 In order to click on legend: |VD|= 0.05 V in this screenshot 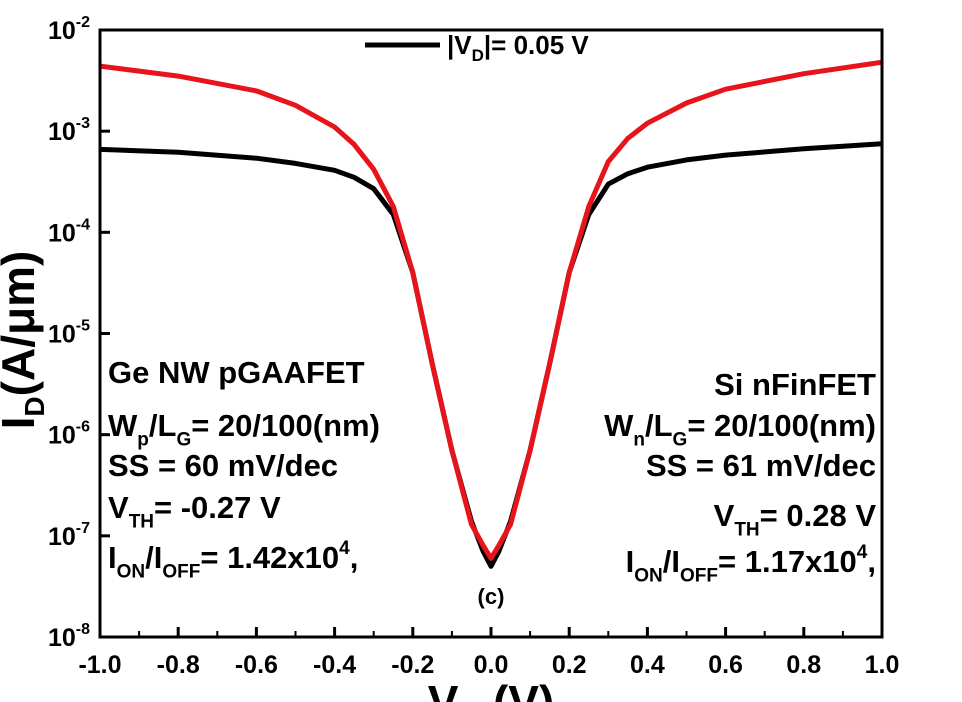, I will do `click(477, 47)`.